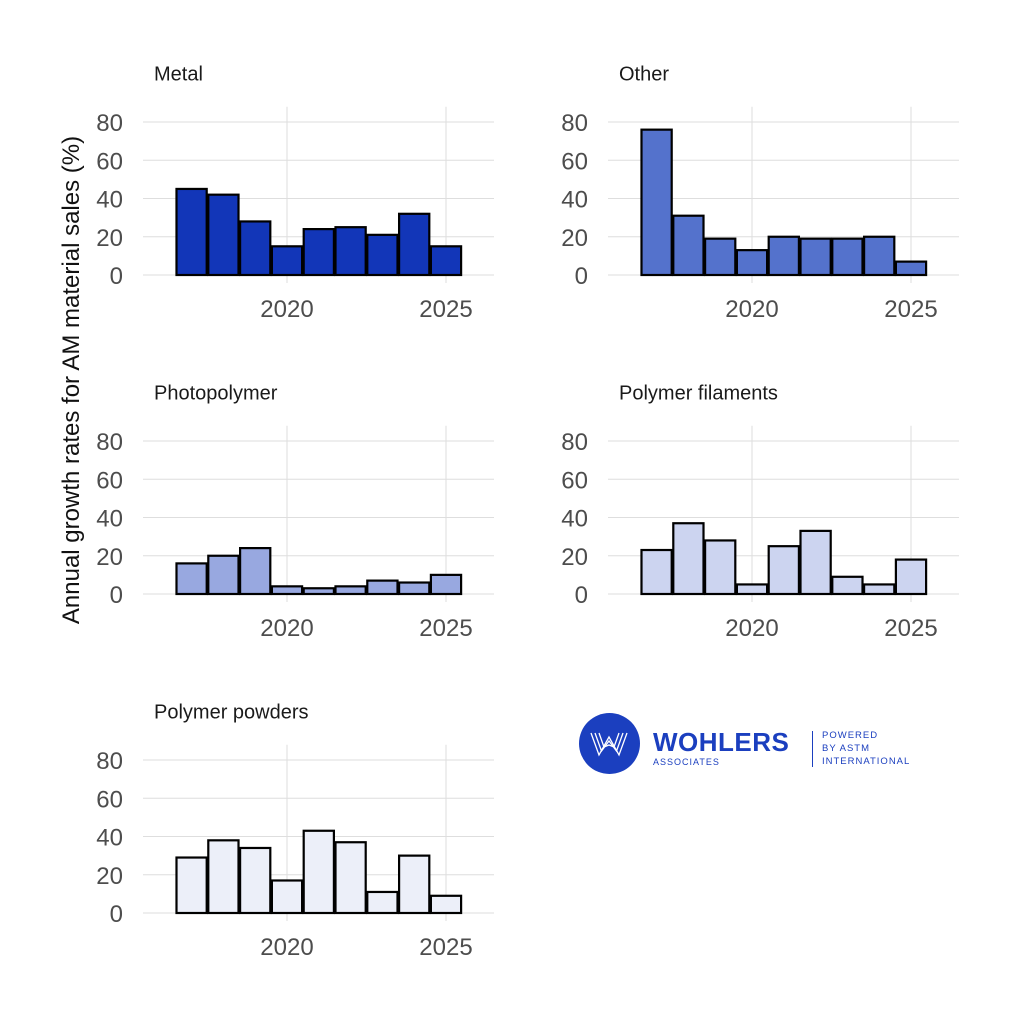 This screenshot has width=1024, height=1024. I want to click on panel-title: Photopolymer, so click(216, 394).